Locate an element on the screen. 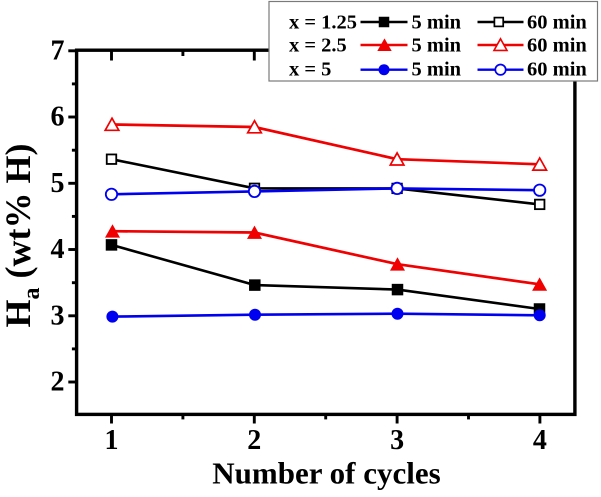 Image resolution: width=601 pixels, height=497 pixels. svg-text: x = 2.5 is located at coordinates (318, 45).